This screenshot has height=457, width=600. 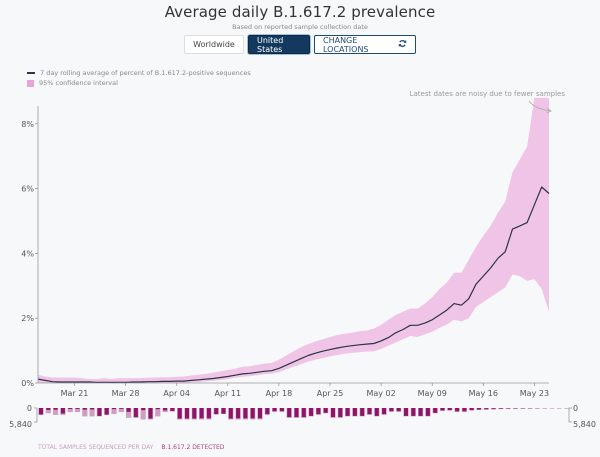 What do you see at coordinates (36, 415) in the screenshot?
I see `bar-axis-left` at bounding box center [36, 415].